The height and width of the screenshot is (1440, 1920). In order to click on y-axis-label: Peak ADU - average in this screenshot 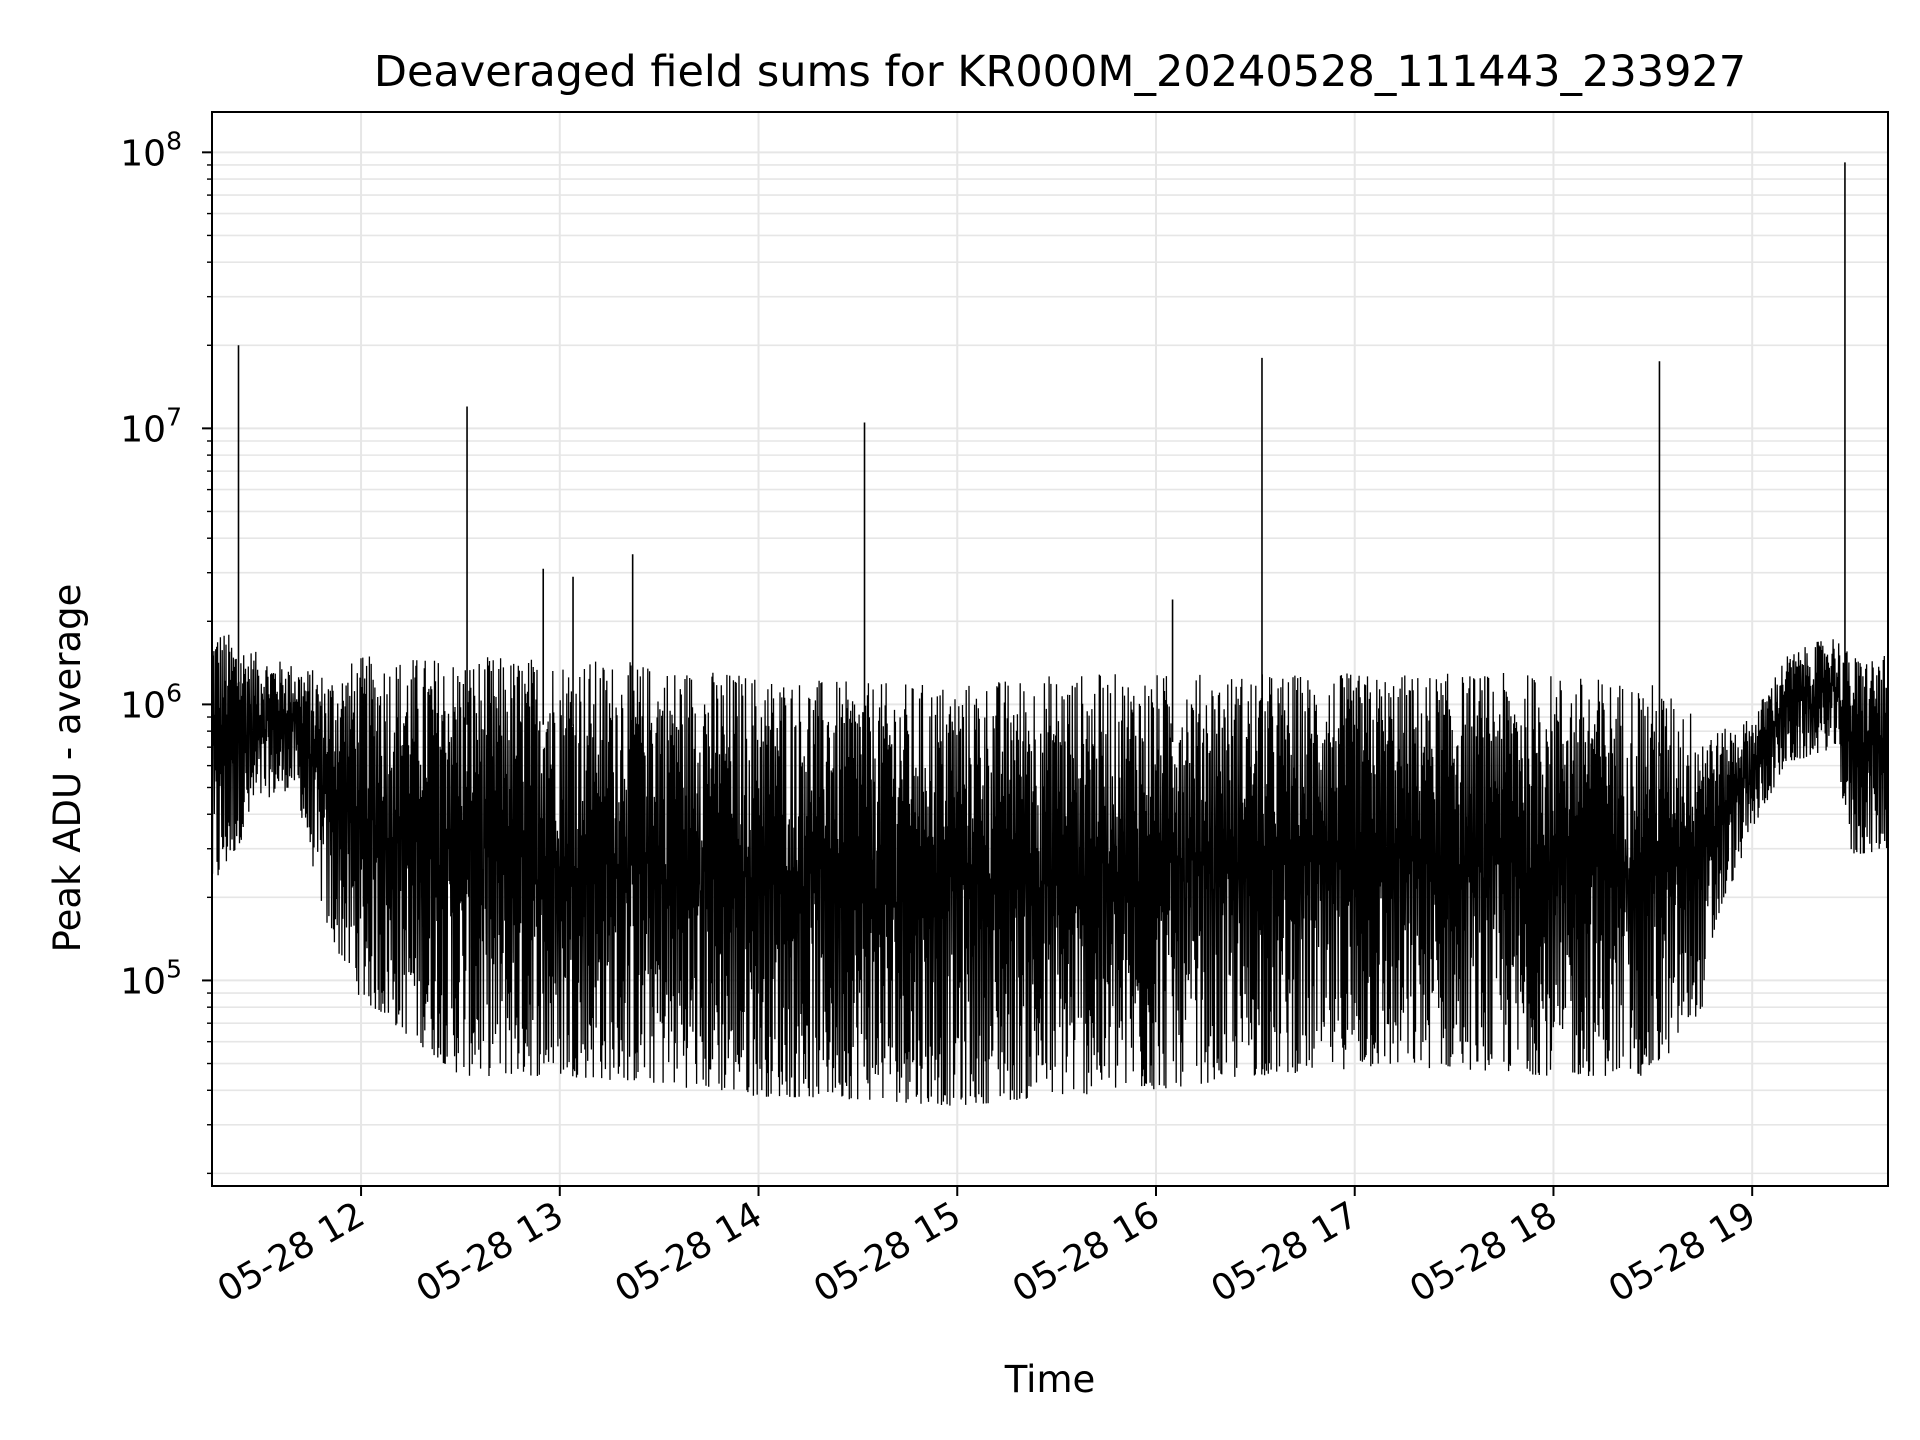, I will do `click(67, 768)`.